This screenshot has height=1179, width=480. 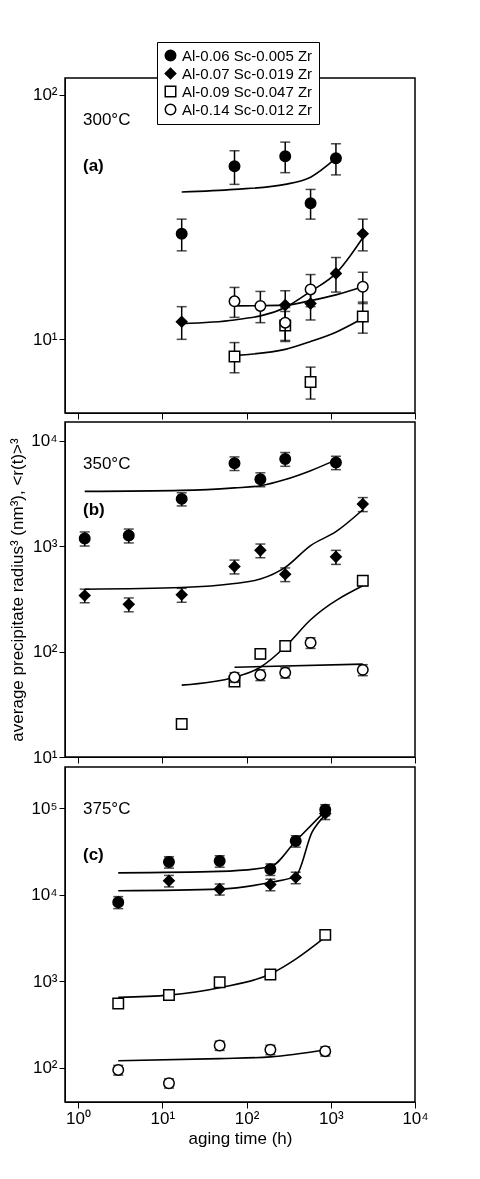 What do you see at coordinates (44, 808) in the screenshot?
I see `y-tick-label: 10⁵` at bounding box center [44, 808].